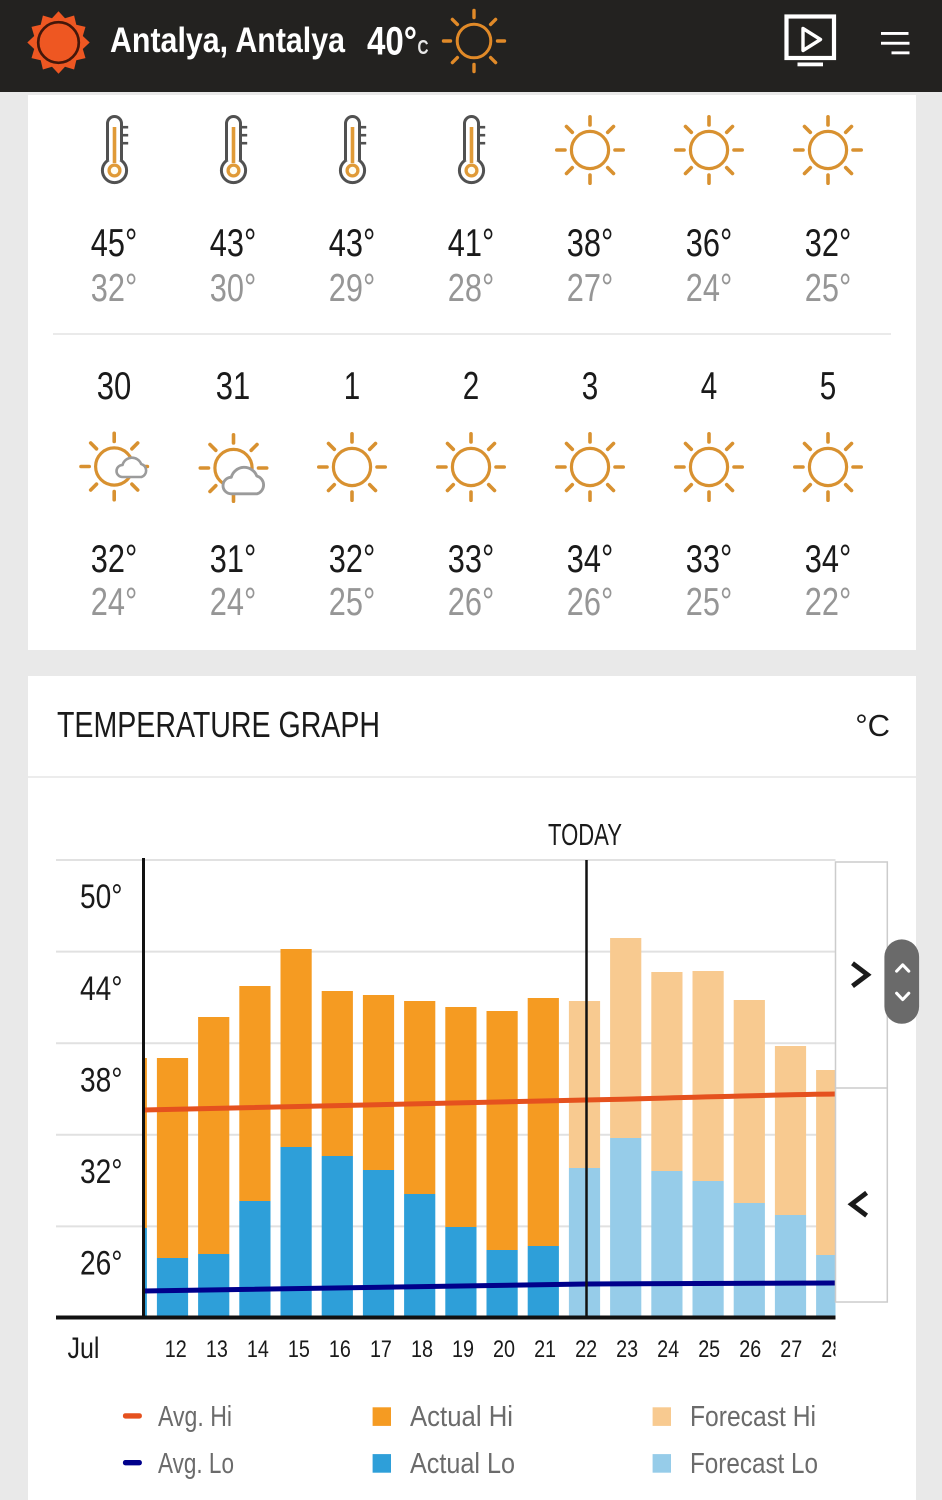 This screenshot has height=1500, width=942. What do you see at coordinates (585, 835) in the screenshot?
I see `svg-text: TODAY` at bounding box center [585, 835].